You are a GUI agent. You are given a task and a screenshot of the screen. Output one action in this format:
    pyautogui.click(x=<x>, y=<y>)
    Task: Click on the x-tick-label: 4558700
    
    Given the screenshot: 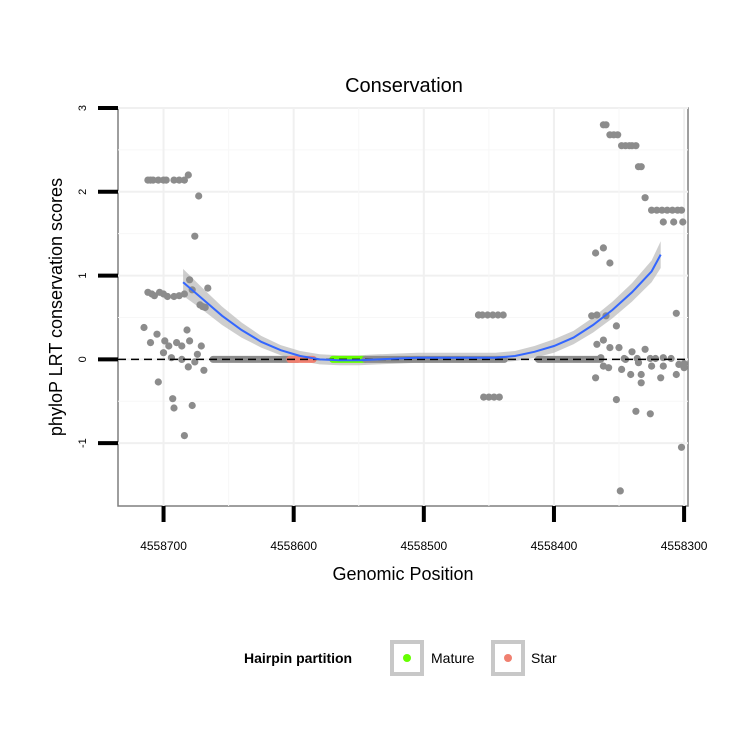 What is the action you would take?
    pyautogui.click(x=163, y=546)
    